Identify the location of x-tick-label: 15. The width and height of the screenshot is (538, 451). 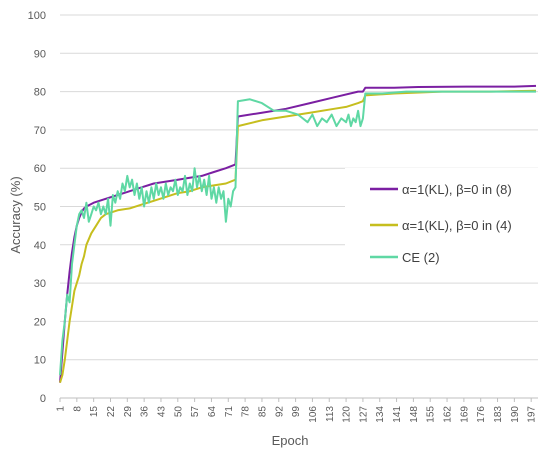
(94, 412).